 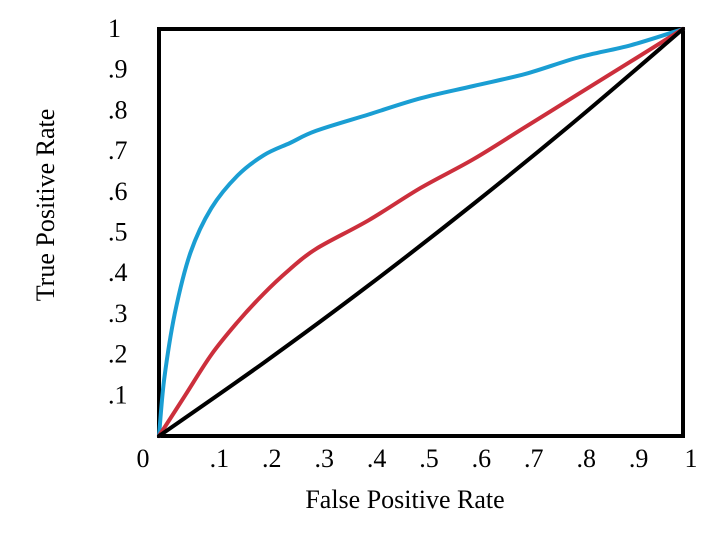 What do you see at coordinates (272, 458) in the screenshot?
I see `x-tick-label: .2` at bounding box center [272, 458].